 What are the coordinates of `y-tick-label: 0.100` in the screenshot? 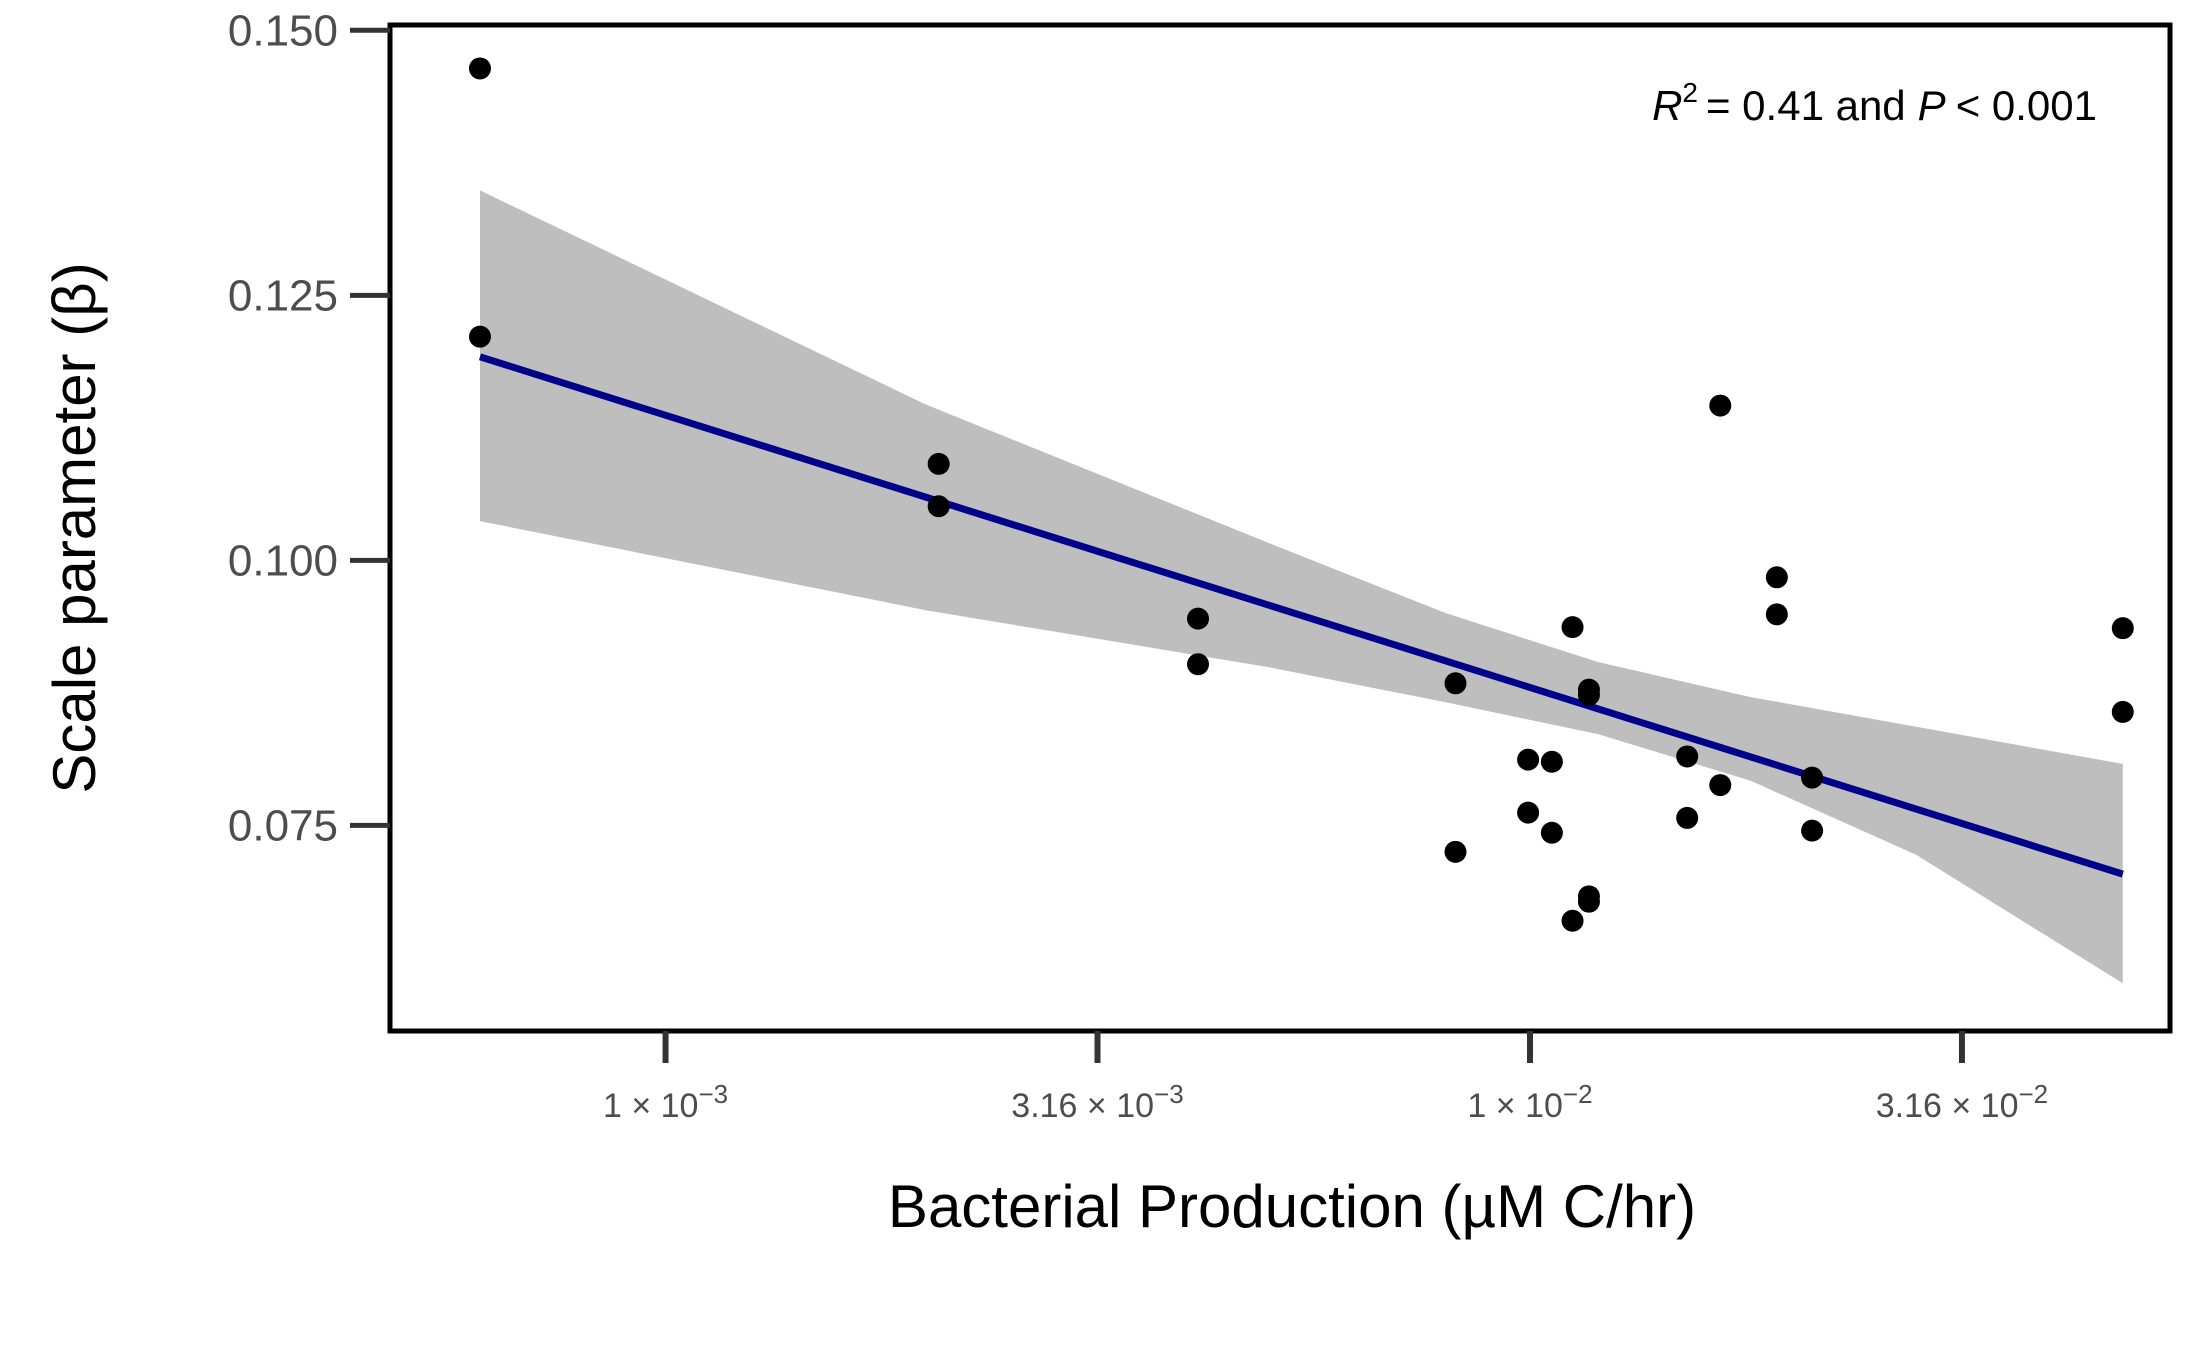 It's located at (283, 560).